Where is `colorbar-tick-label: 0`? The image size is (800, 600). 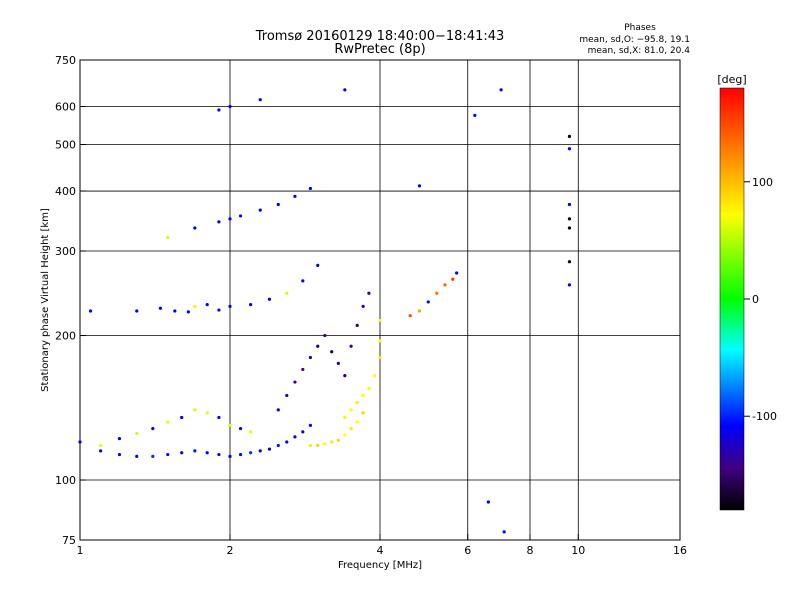
colorbar-tick-label: 0 is located at coordinates (755, 299).